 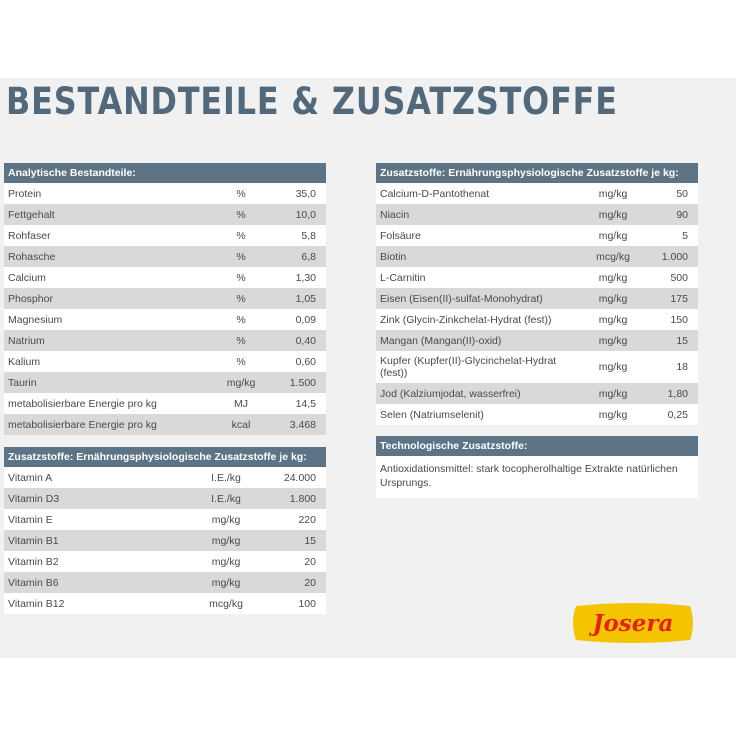 I want to click on row-name: Rohasche, so click(x=110, y=256).